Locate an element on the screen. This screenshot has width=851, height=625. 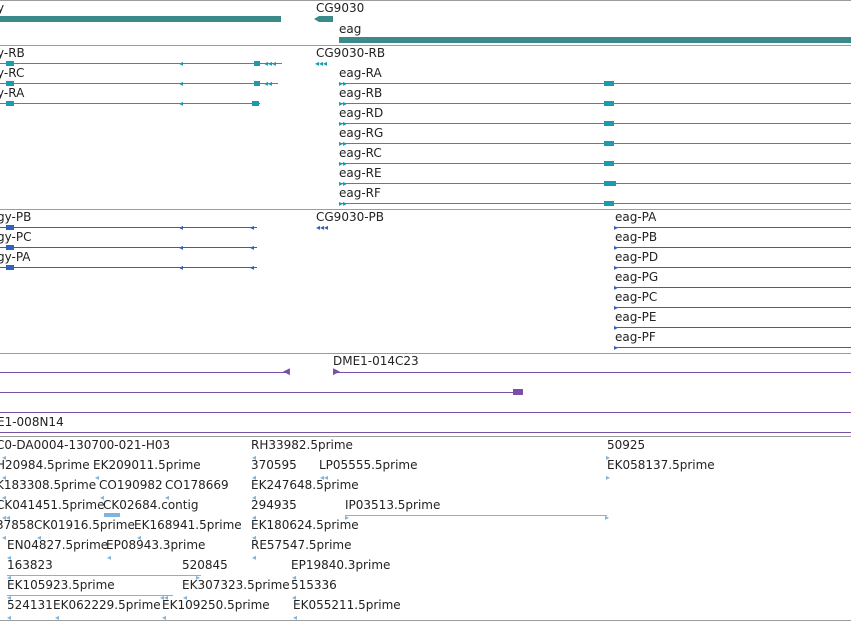
est-label: EP19840.3prime is located at coordinates (341, 565).